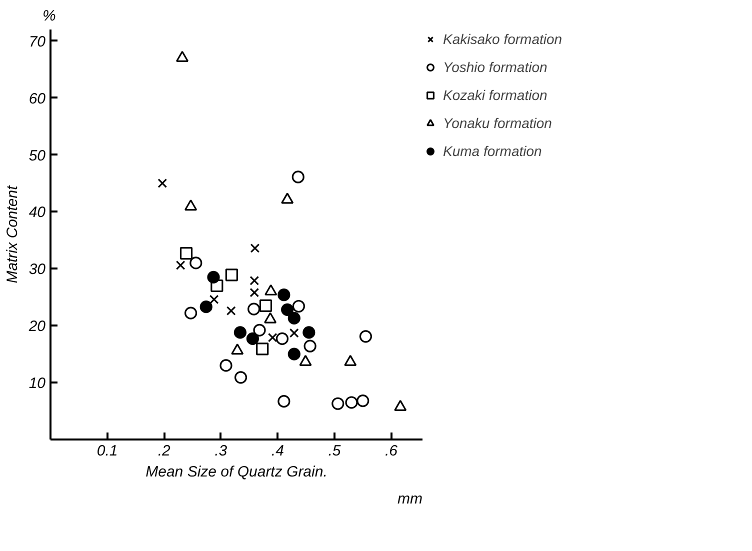 The width and height of the screenshot is (752, 551). I want to click on y-axis-title: Matrix Content, so click(12, 234).